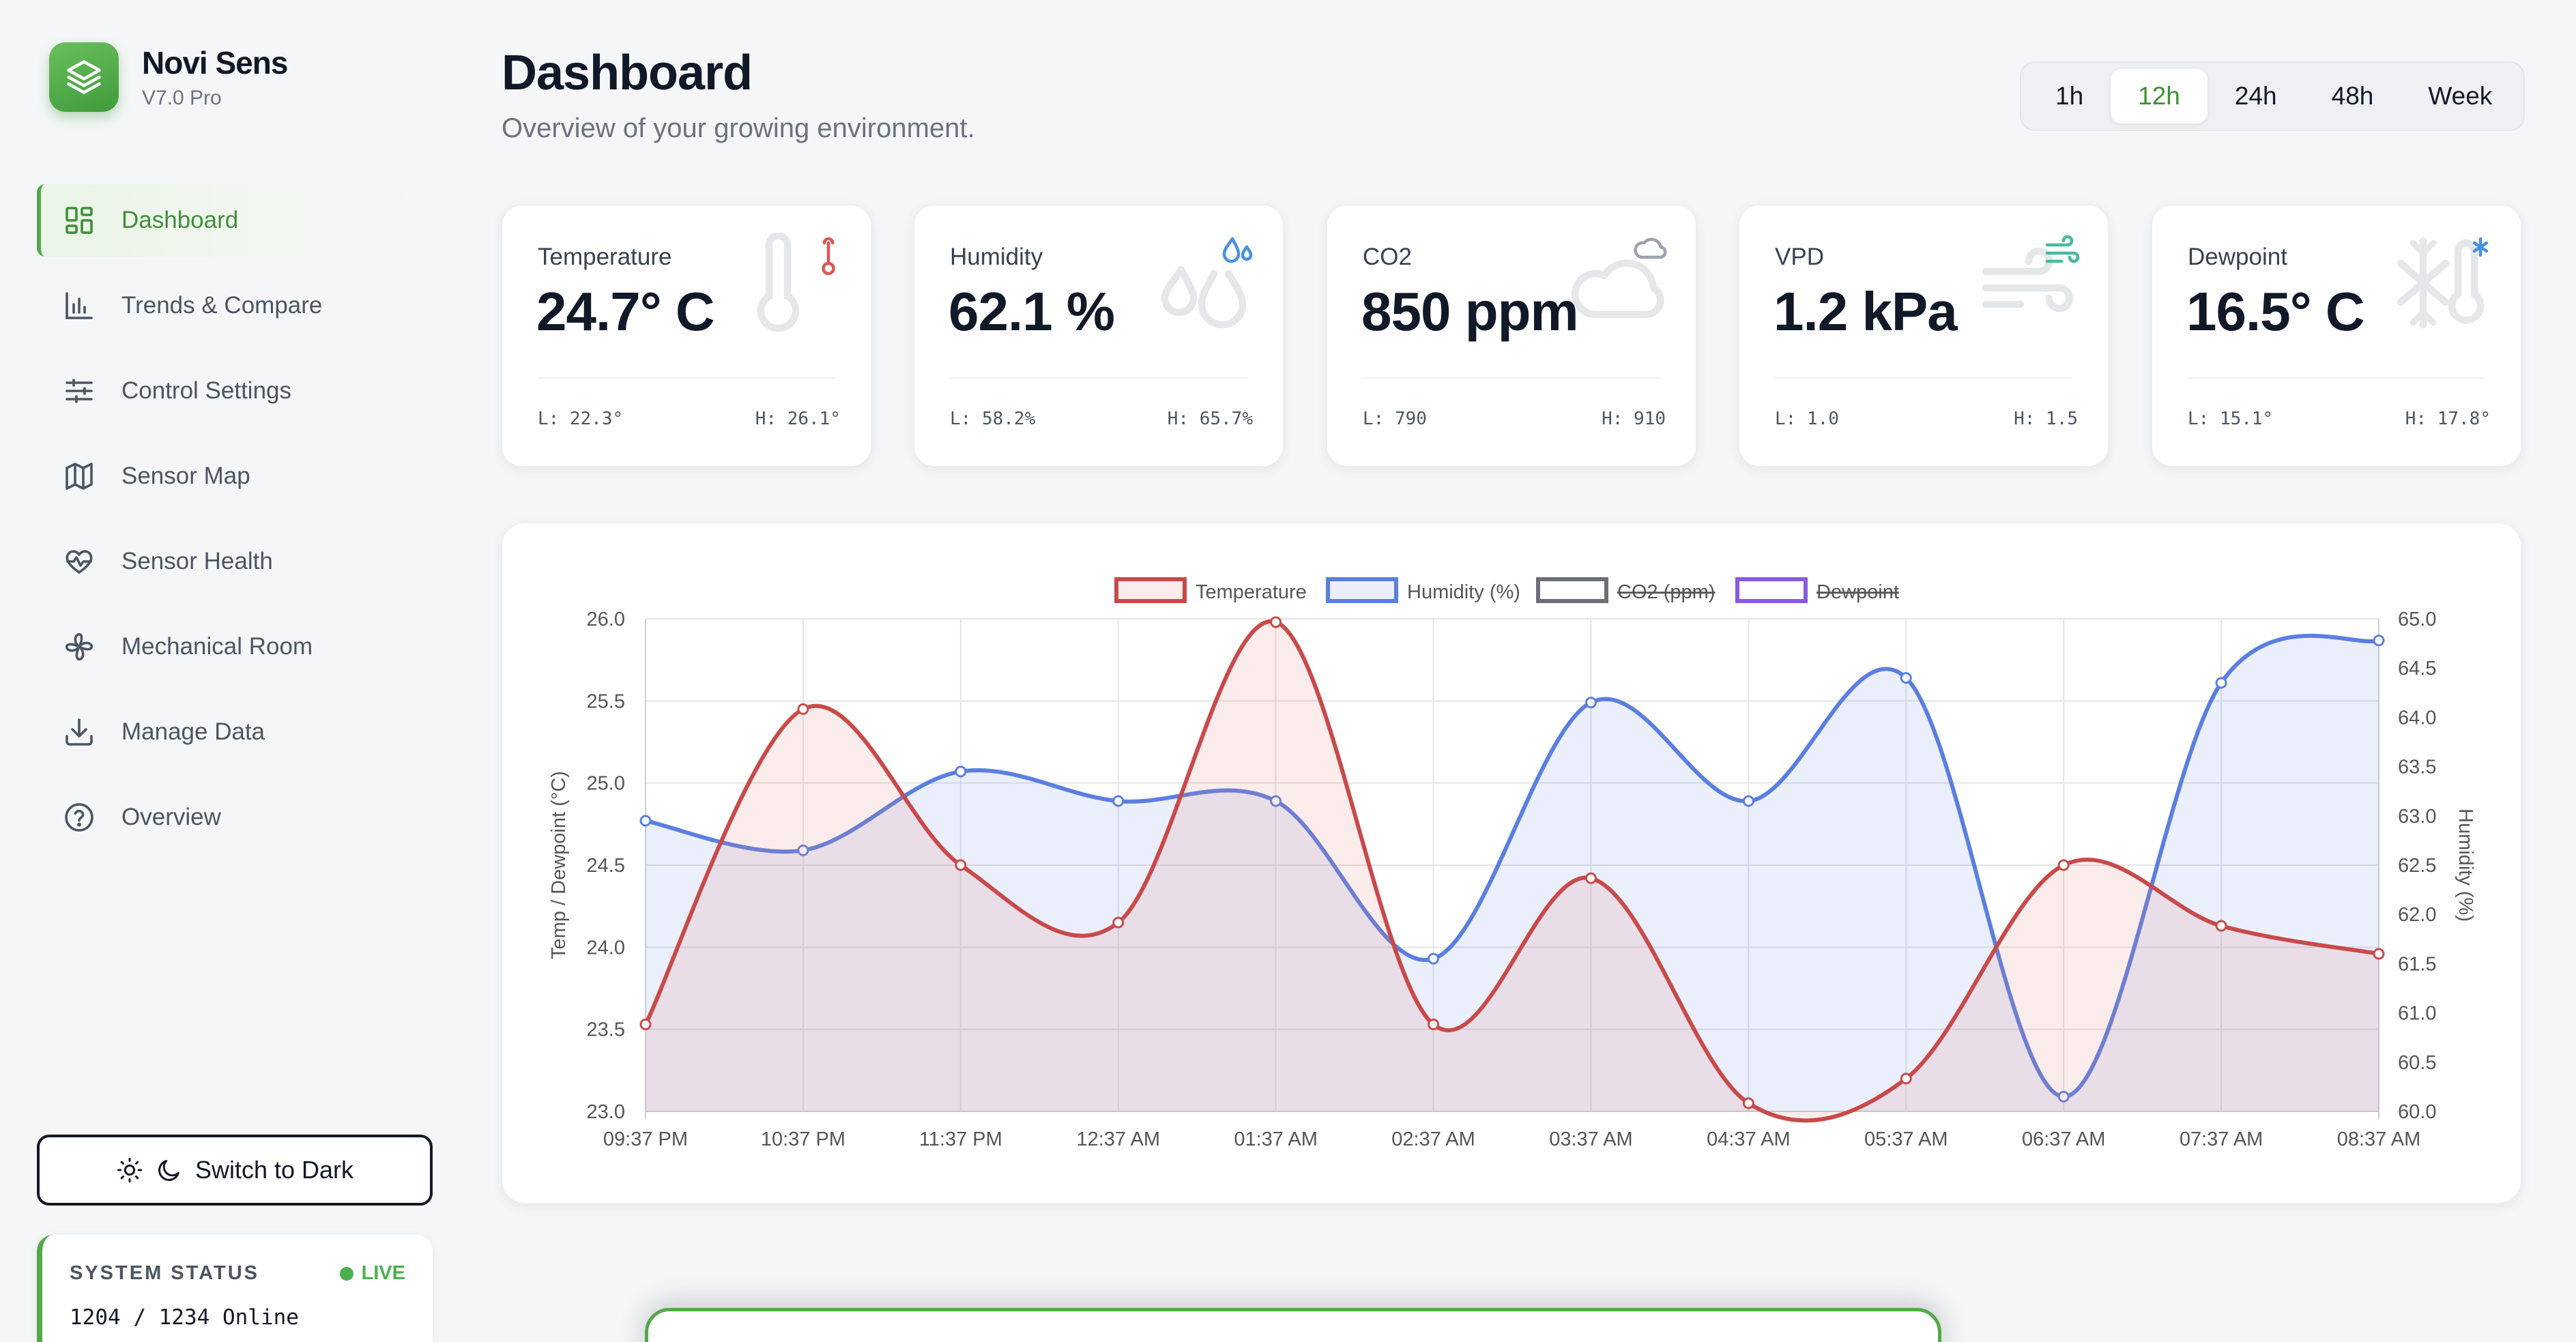  What do you see at coordinates (2417, 1112) in the screenshot?
I see `y2-tick-label: 60.0` at bounding box center [2417, 1112].